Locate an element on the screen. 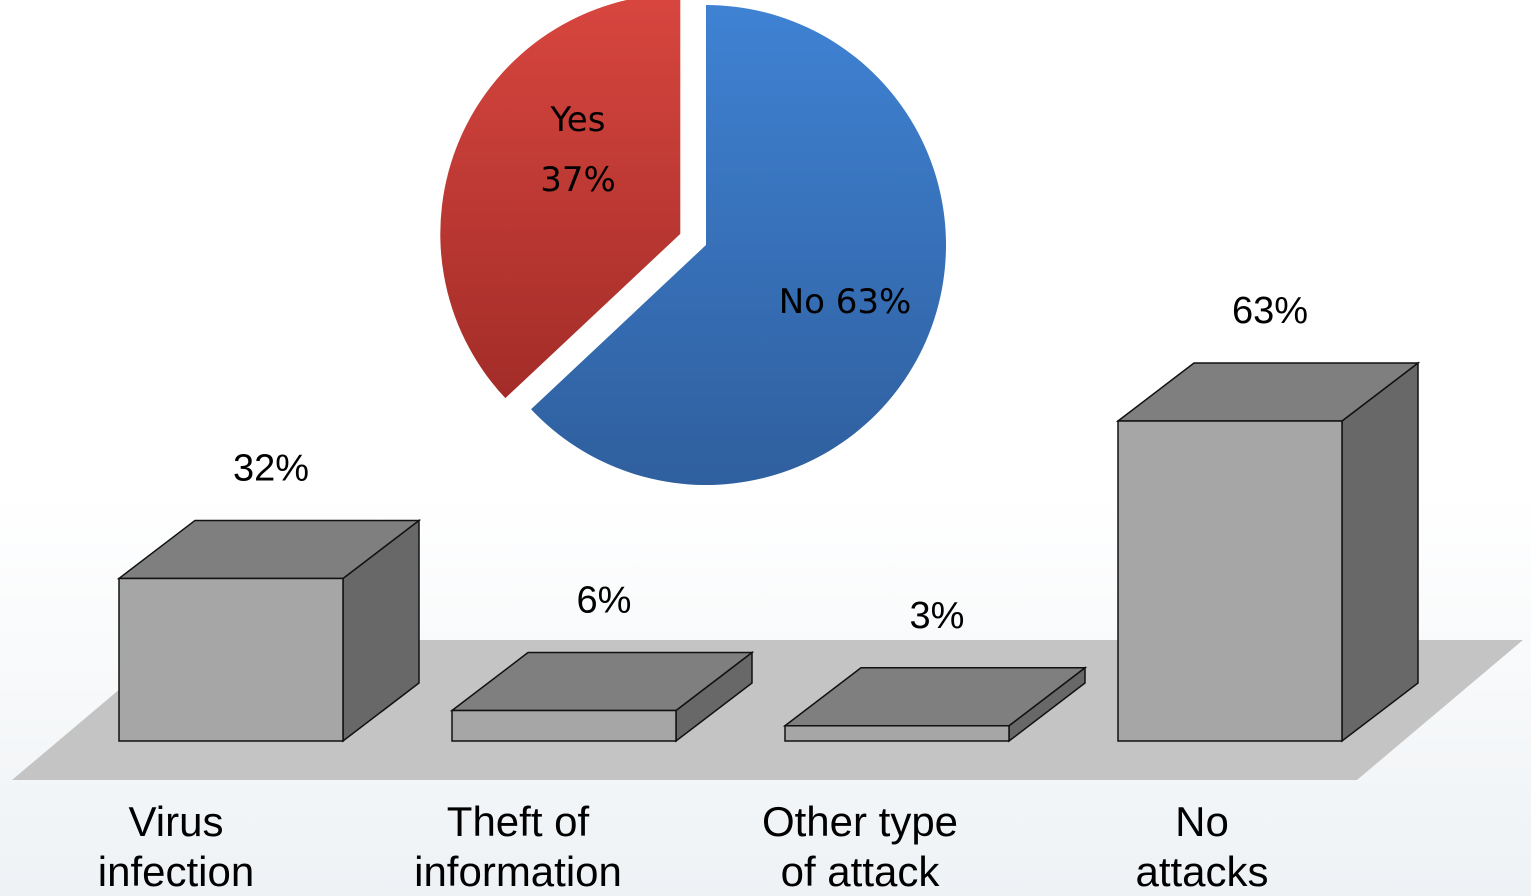 The image size is (1531, 896). pie-label-yes: Yes 37% is located at coordinates (578, 150).